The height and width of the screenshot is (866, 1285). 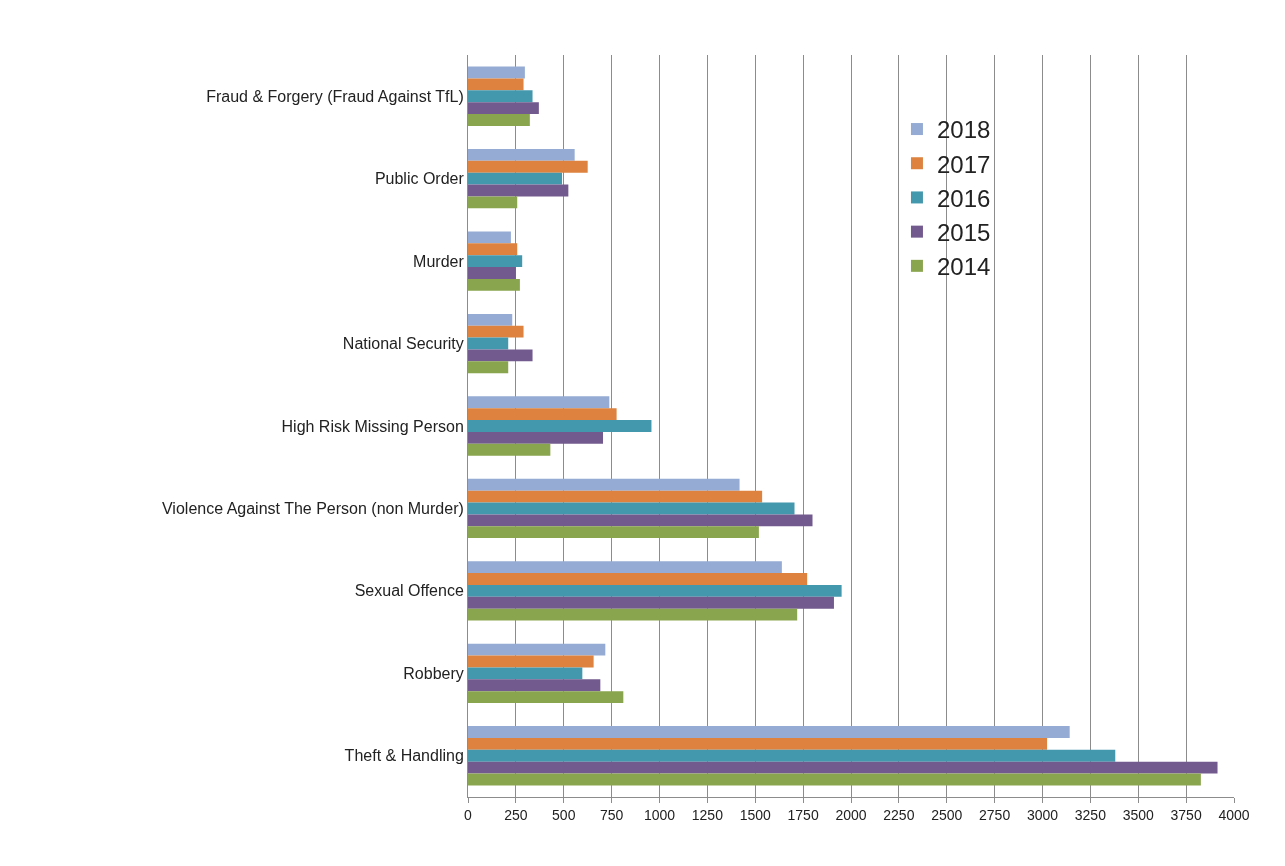 What do you see at coordinates (963, 198) in the screenshot?
I see `legend-label: 2016` at bounding box center [963, 198].